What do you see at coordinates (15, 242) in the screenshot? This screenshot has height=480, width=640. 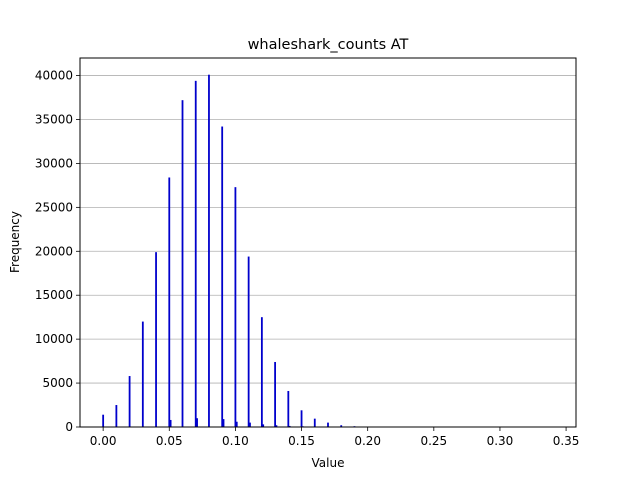 I see `y-axis-label: Frequency` at bounding box center [15, 242].